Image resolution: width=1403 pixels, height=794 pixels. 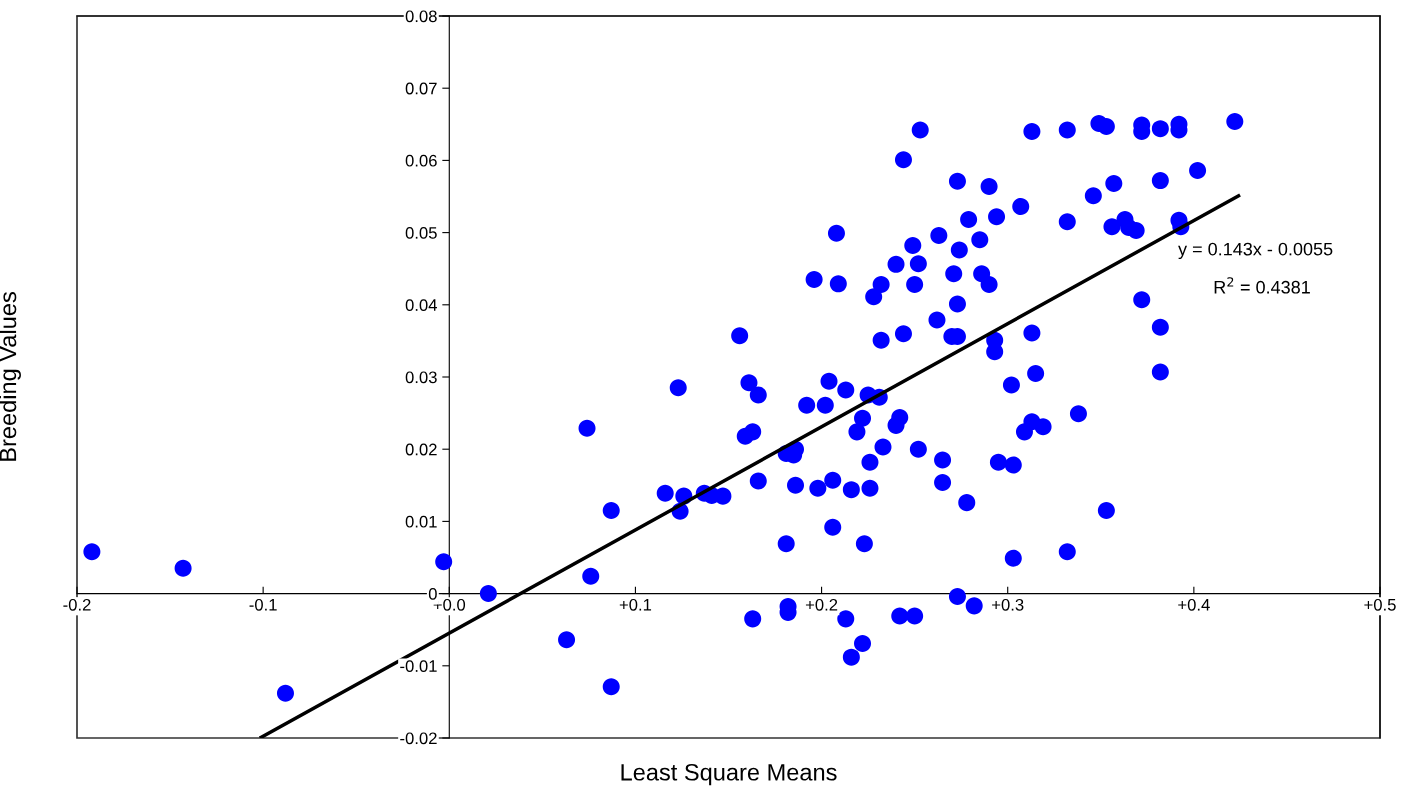 I want to click on y-tick-label: 0.01, so click(x=421, y=521).